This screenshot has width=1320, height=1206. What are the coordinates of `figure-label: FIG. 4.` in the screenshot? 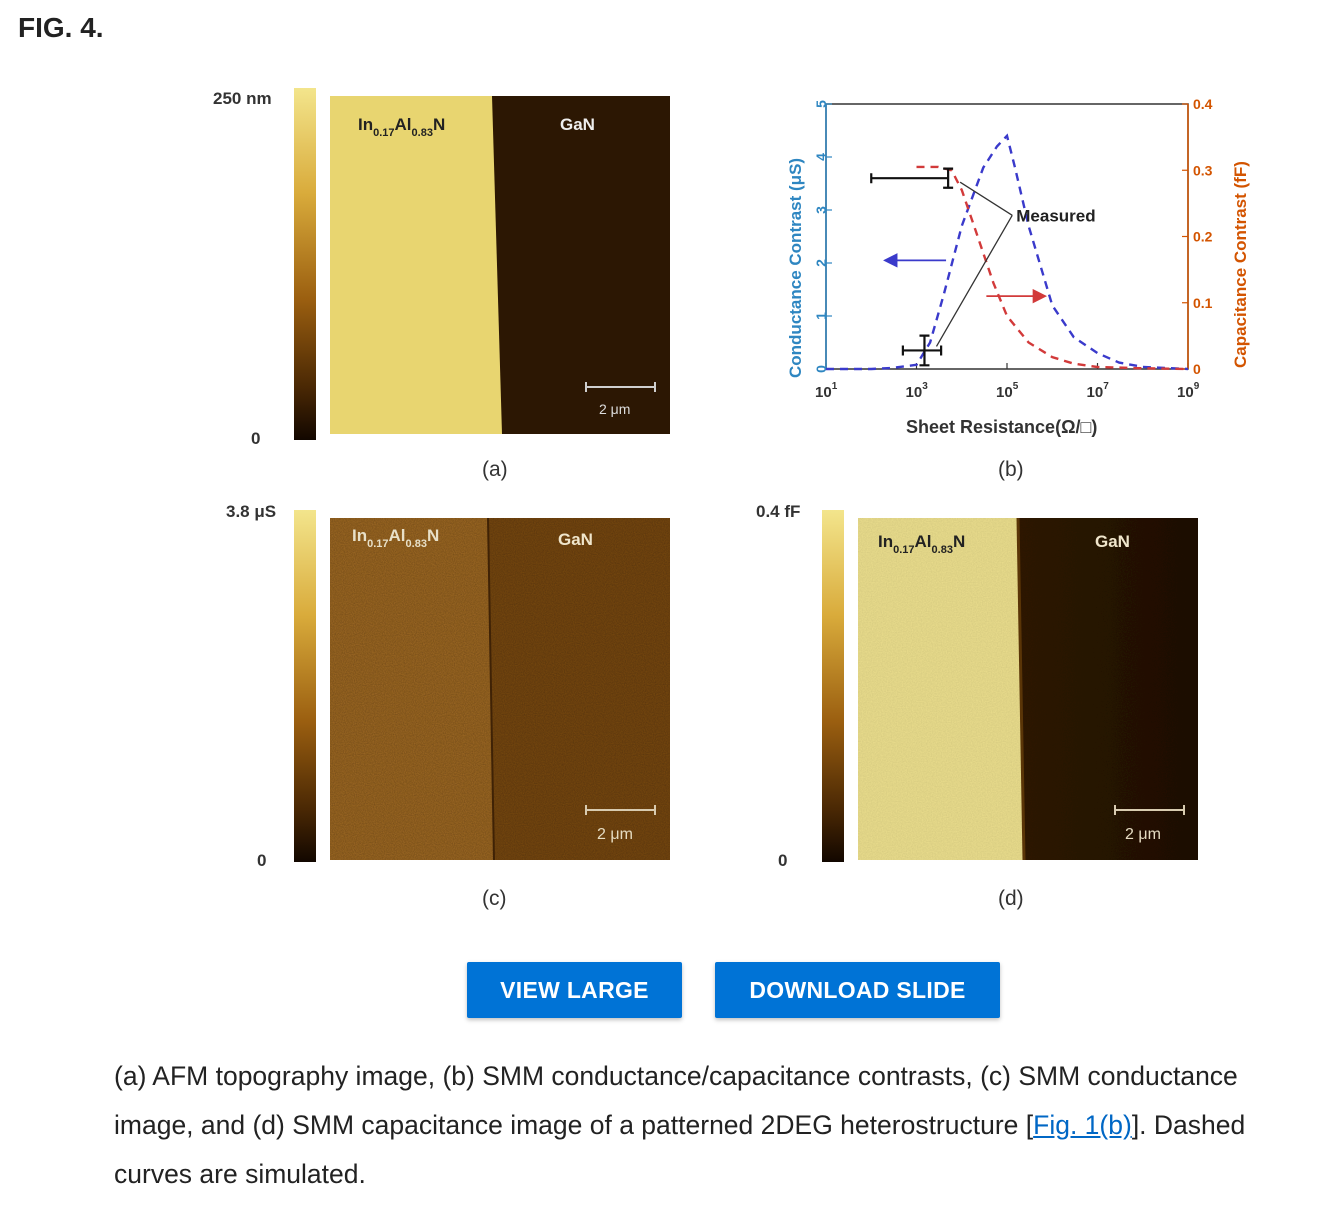 It's located at (61, 27).